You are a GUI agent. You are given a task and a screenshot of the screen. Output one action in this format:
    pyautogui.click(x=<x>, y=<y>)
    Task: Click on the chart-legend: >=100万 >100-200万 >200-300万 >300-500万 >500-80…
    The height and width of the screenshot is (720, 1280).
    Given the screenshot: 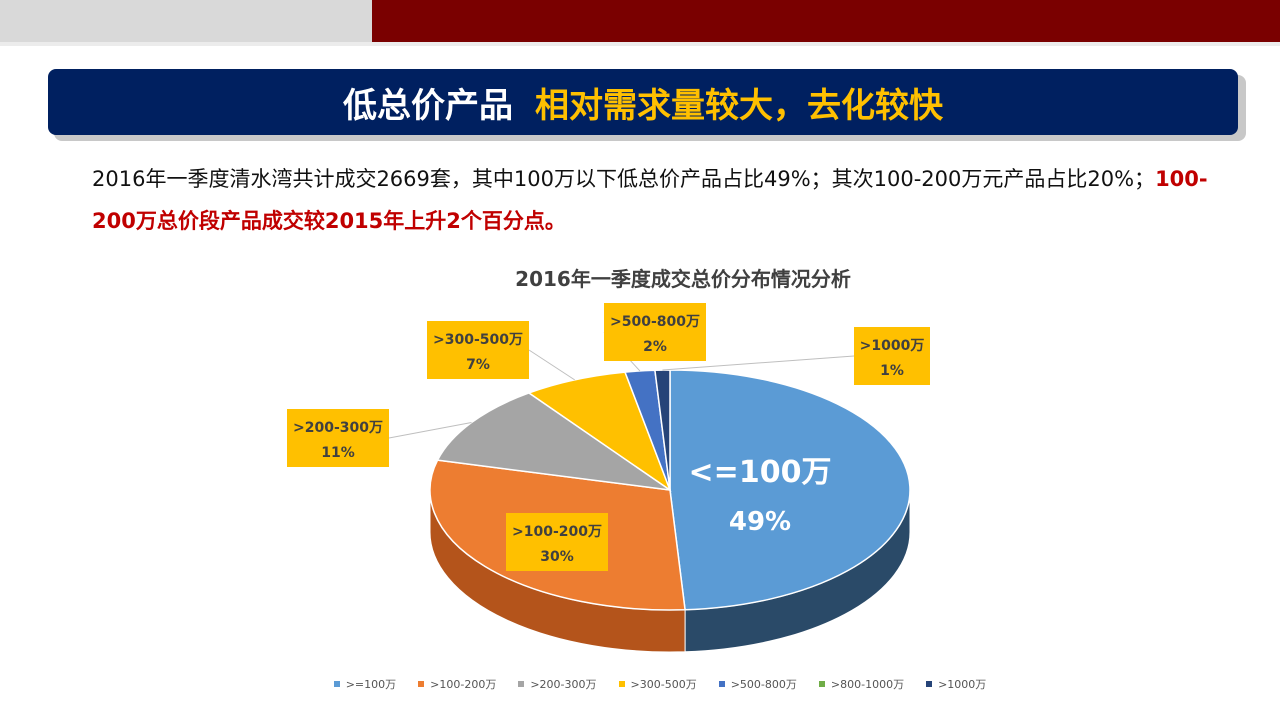 What is the action you would take?
    pyautogui.click(x=640, y=684)
    